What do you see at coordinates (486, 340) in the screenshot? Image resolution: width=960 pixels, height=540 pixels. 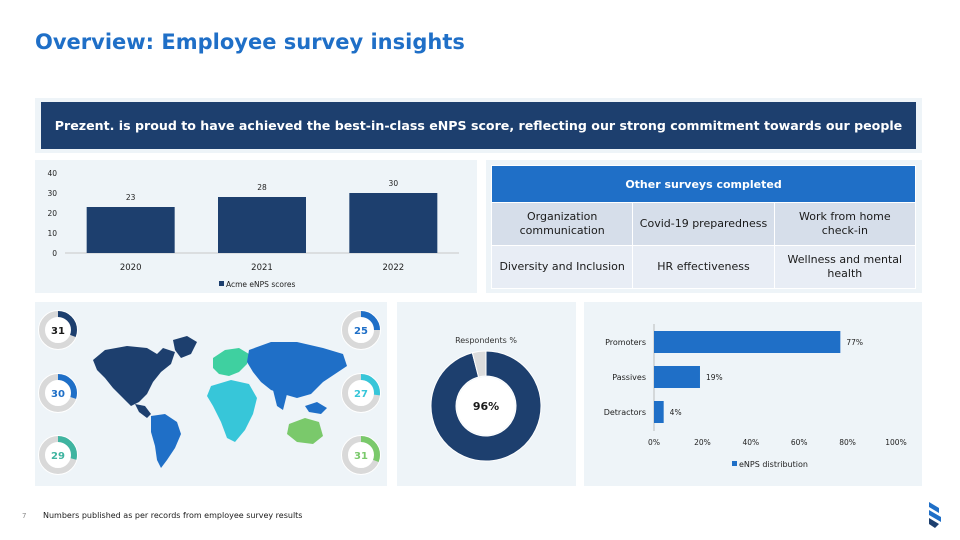 I see `chart-title: Respondents %` at bounding box center [486, 340].